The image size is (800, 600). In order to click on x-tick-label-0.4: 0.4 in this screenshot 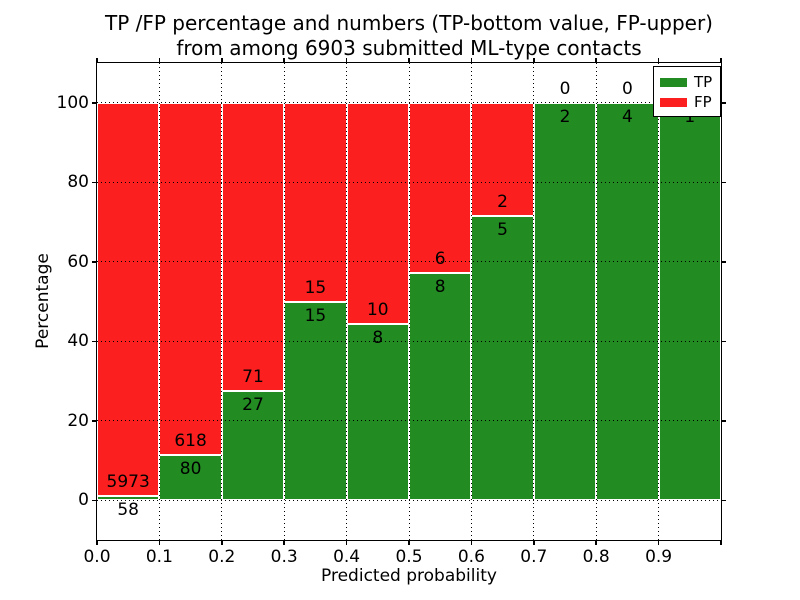, I will do `click(347, 557)`.